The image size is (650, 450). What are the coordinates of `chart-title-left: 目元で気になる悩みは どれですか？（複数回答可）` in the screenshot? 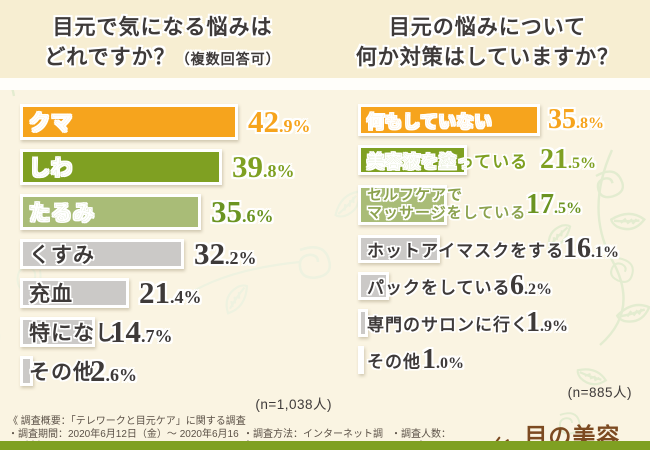 It's located at (162, 39).